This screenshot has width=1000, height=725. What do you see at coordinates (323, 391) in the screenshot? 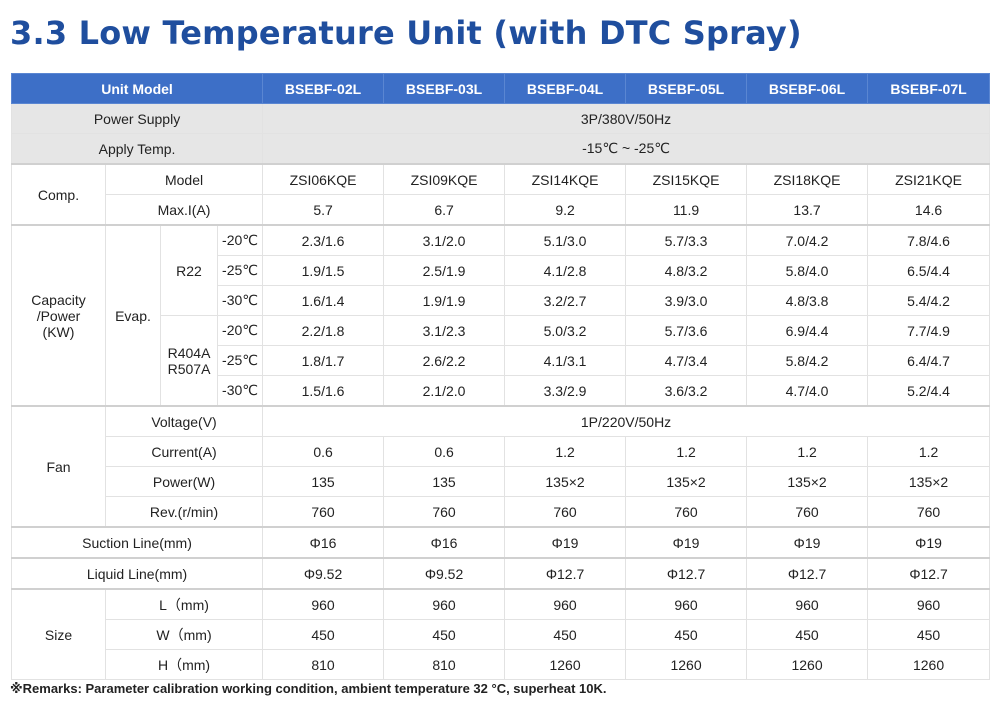
I see `table-cell: 1.5/1.6` at bounding box center [323, 391].